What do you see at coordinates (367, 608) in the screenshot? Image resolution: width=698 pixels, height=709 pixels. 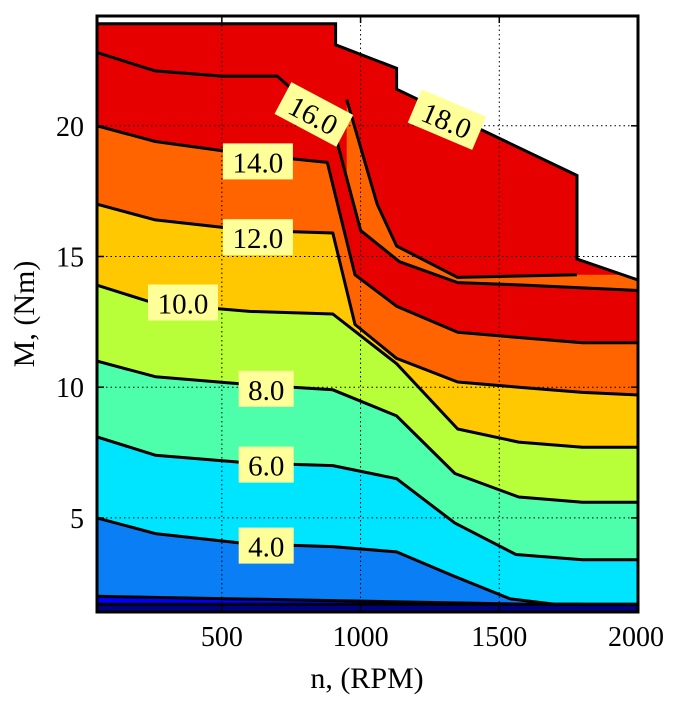 I see `contour-band-bottom` at bounding box center [367, 608].